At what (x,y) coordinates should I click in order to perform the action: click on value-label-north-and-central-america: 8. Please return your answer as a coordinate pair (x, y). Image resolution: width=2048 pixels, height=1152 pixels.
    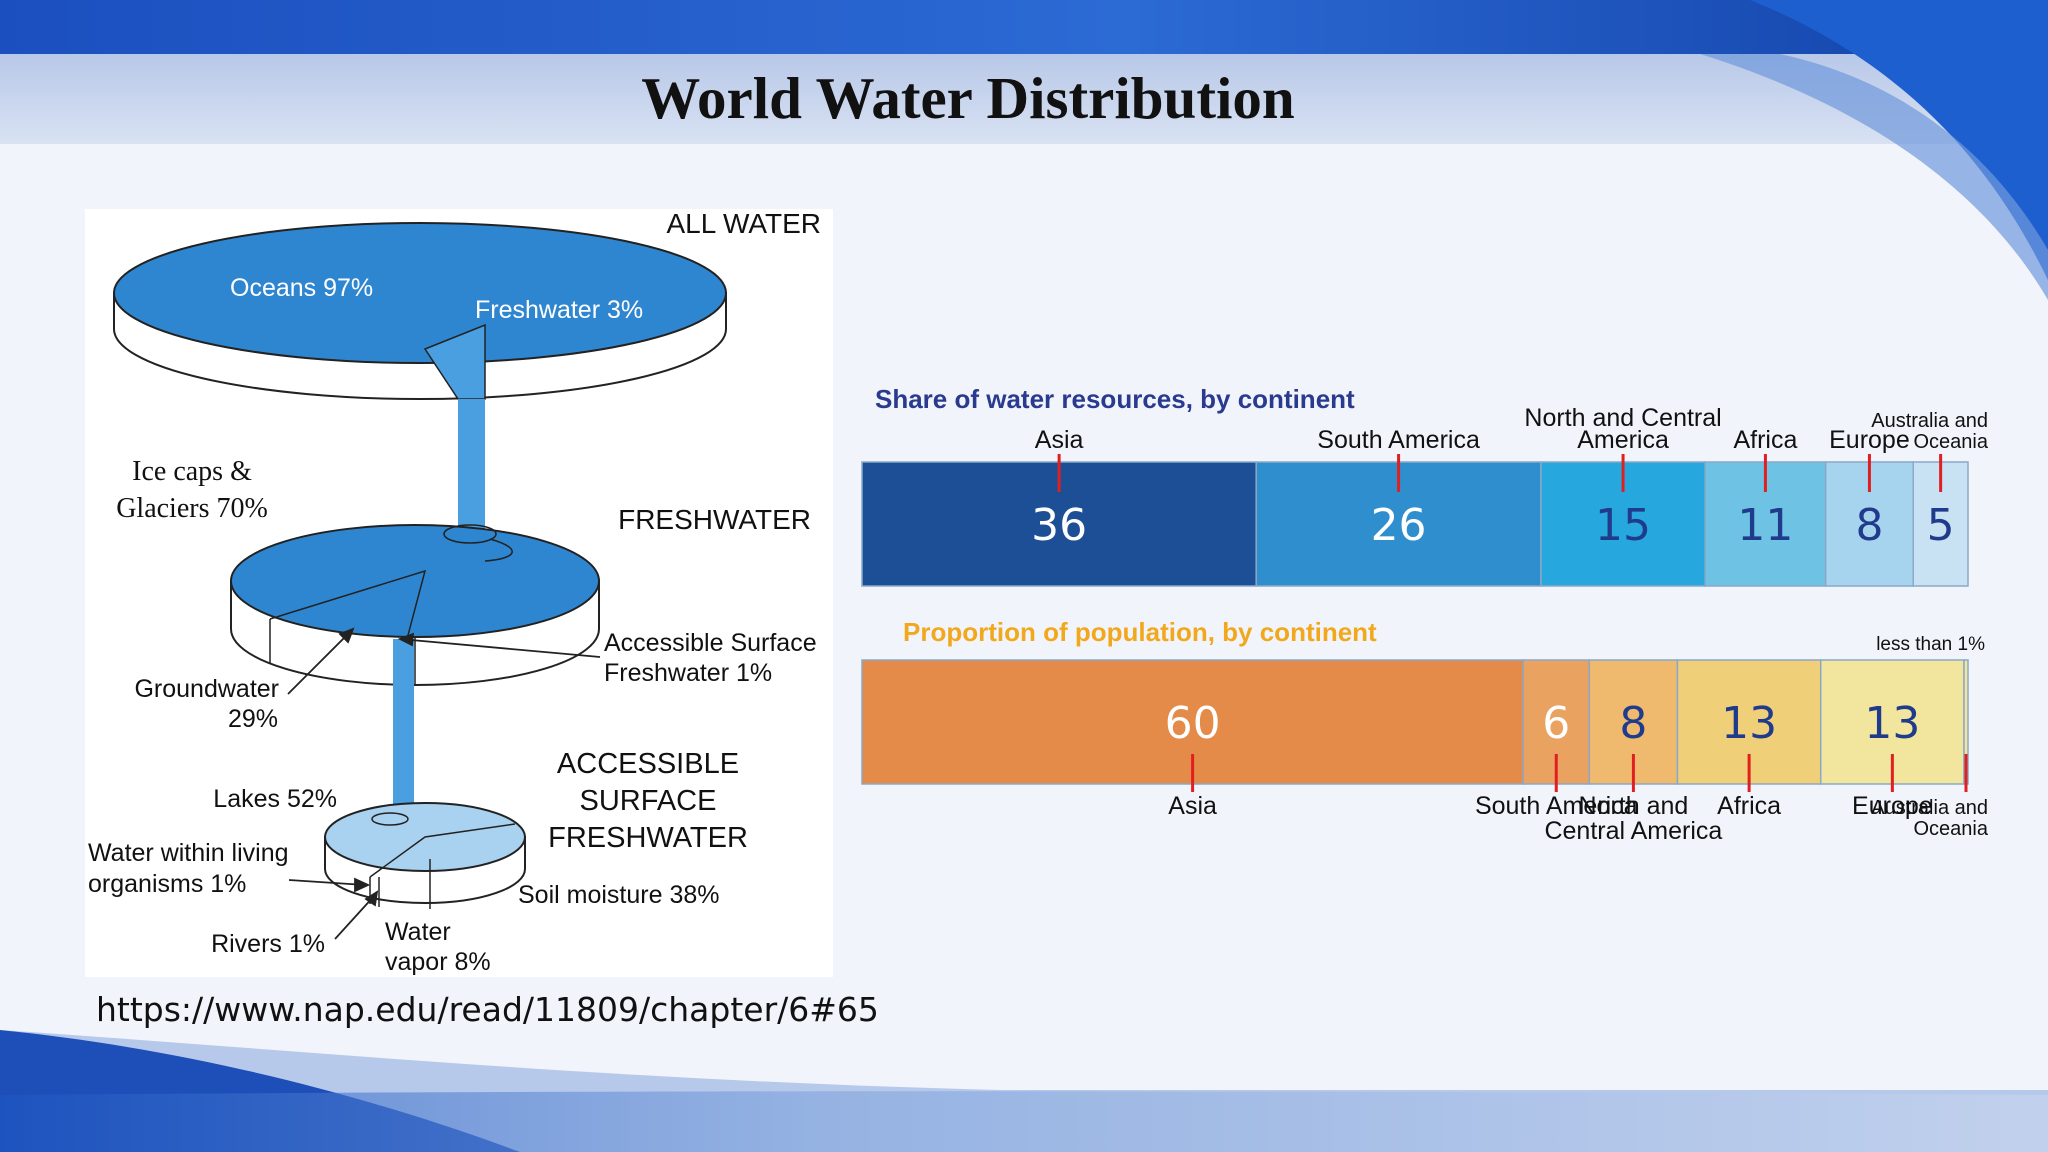
    Looking at the image, I should click on (1633, 723).